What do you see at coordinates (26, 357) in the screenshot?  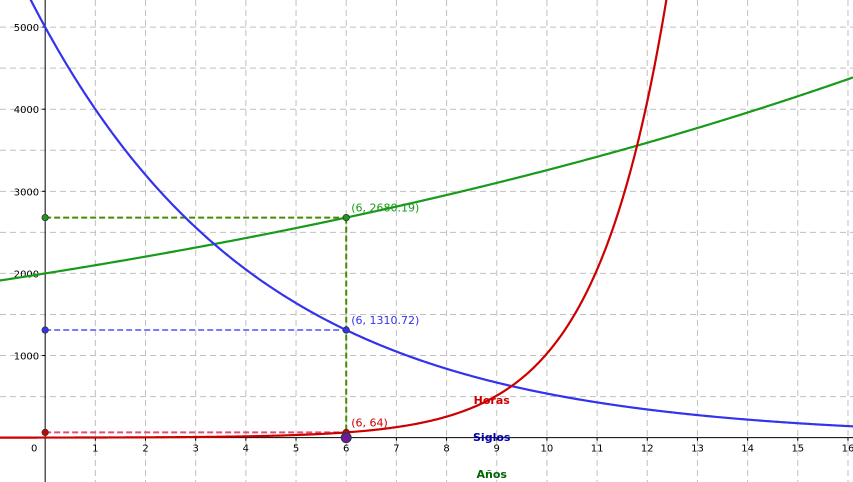 I see `y-tick-label: 1000` at bounding box center [26, 357].